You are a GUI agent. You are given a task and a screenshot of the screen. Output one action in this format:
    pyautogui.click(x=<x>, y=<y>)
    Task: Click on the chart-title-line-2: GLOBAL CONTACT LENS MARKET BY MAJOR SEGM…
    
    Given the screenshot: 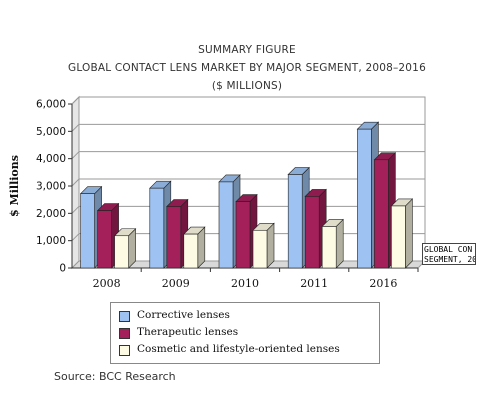 What is the action you would take?
    pyautogui.click(x=247, y=68)
    